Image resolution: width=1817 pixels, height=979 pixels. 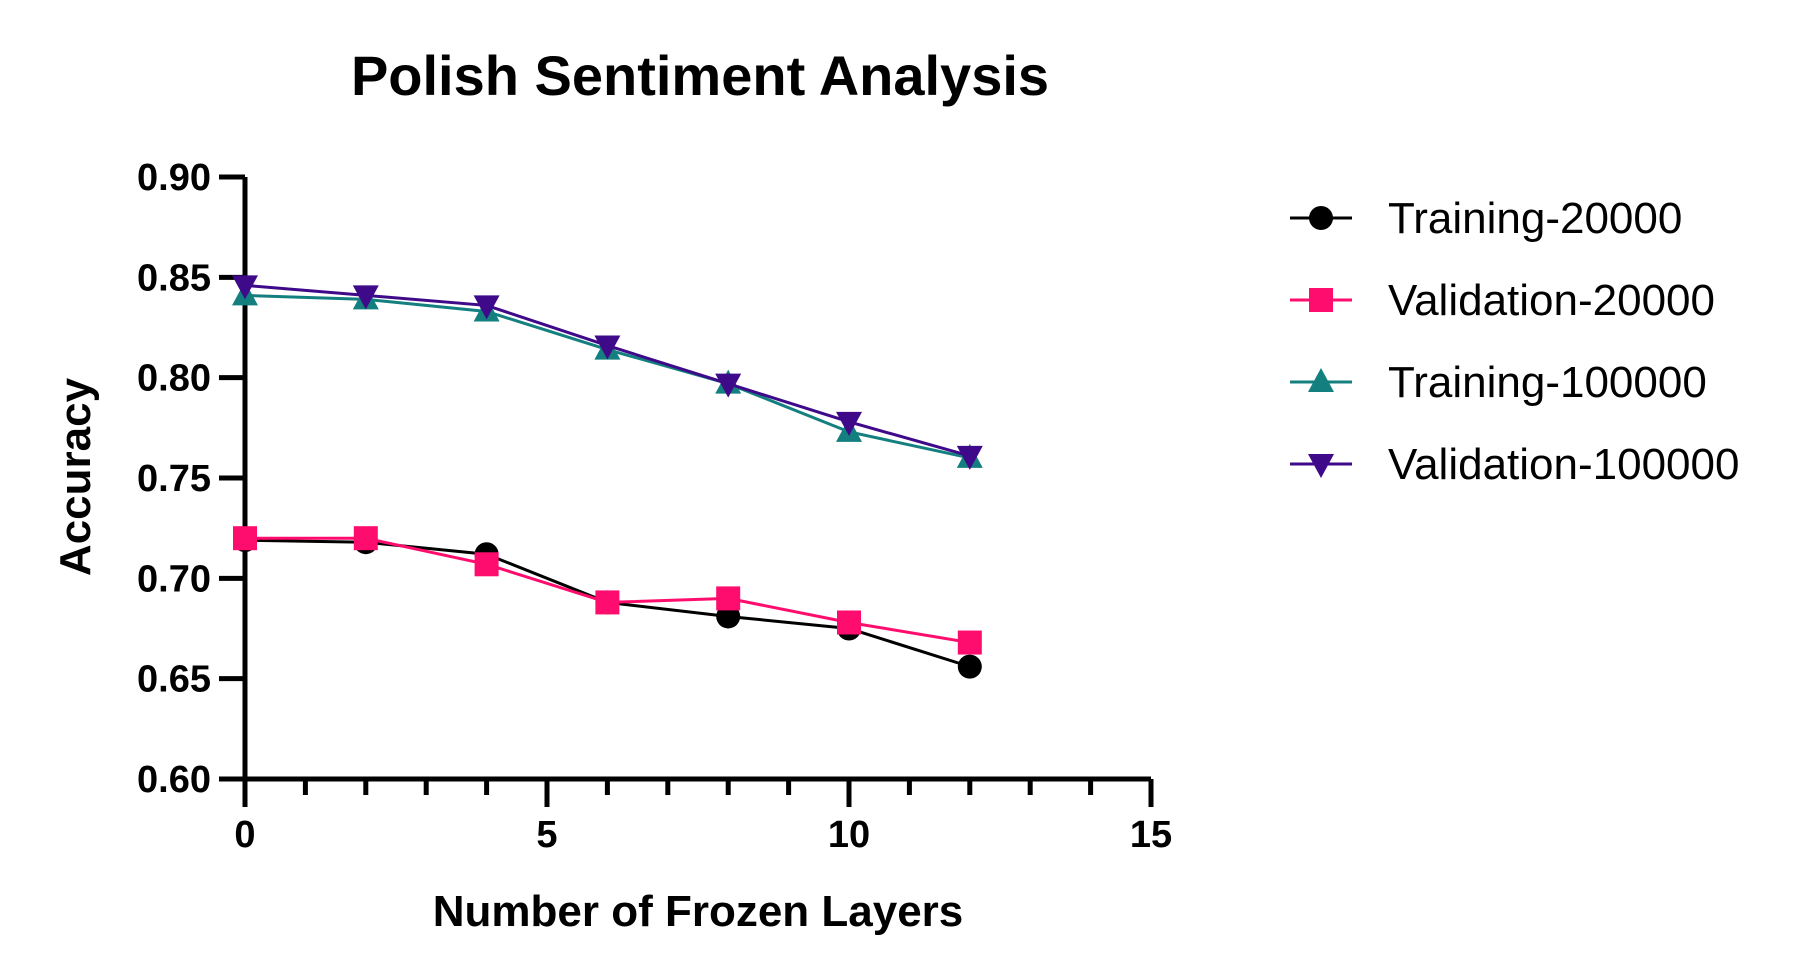 What do you see at coordinates (174, 579) in the screenshot?
I see `y-tick-label: 0.70` at bounding box center [174, 579].